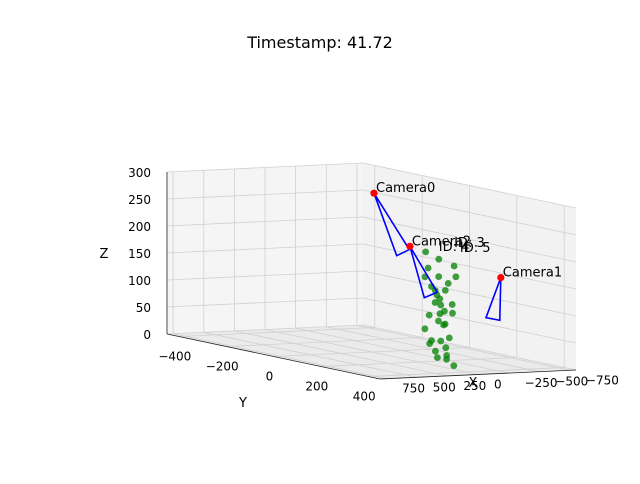 This screenshot has height=484, width=640. I want to click on x-tick-label: −250, so click(541, 383).